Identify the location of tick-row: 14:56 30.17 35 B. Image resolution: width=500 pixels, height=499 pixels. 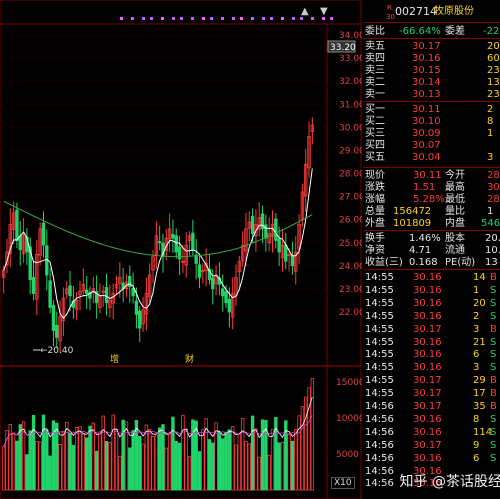
(431, 406).